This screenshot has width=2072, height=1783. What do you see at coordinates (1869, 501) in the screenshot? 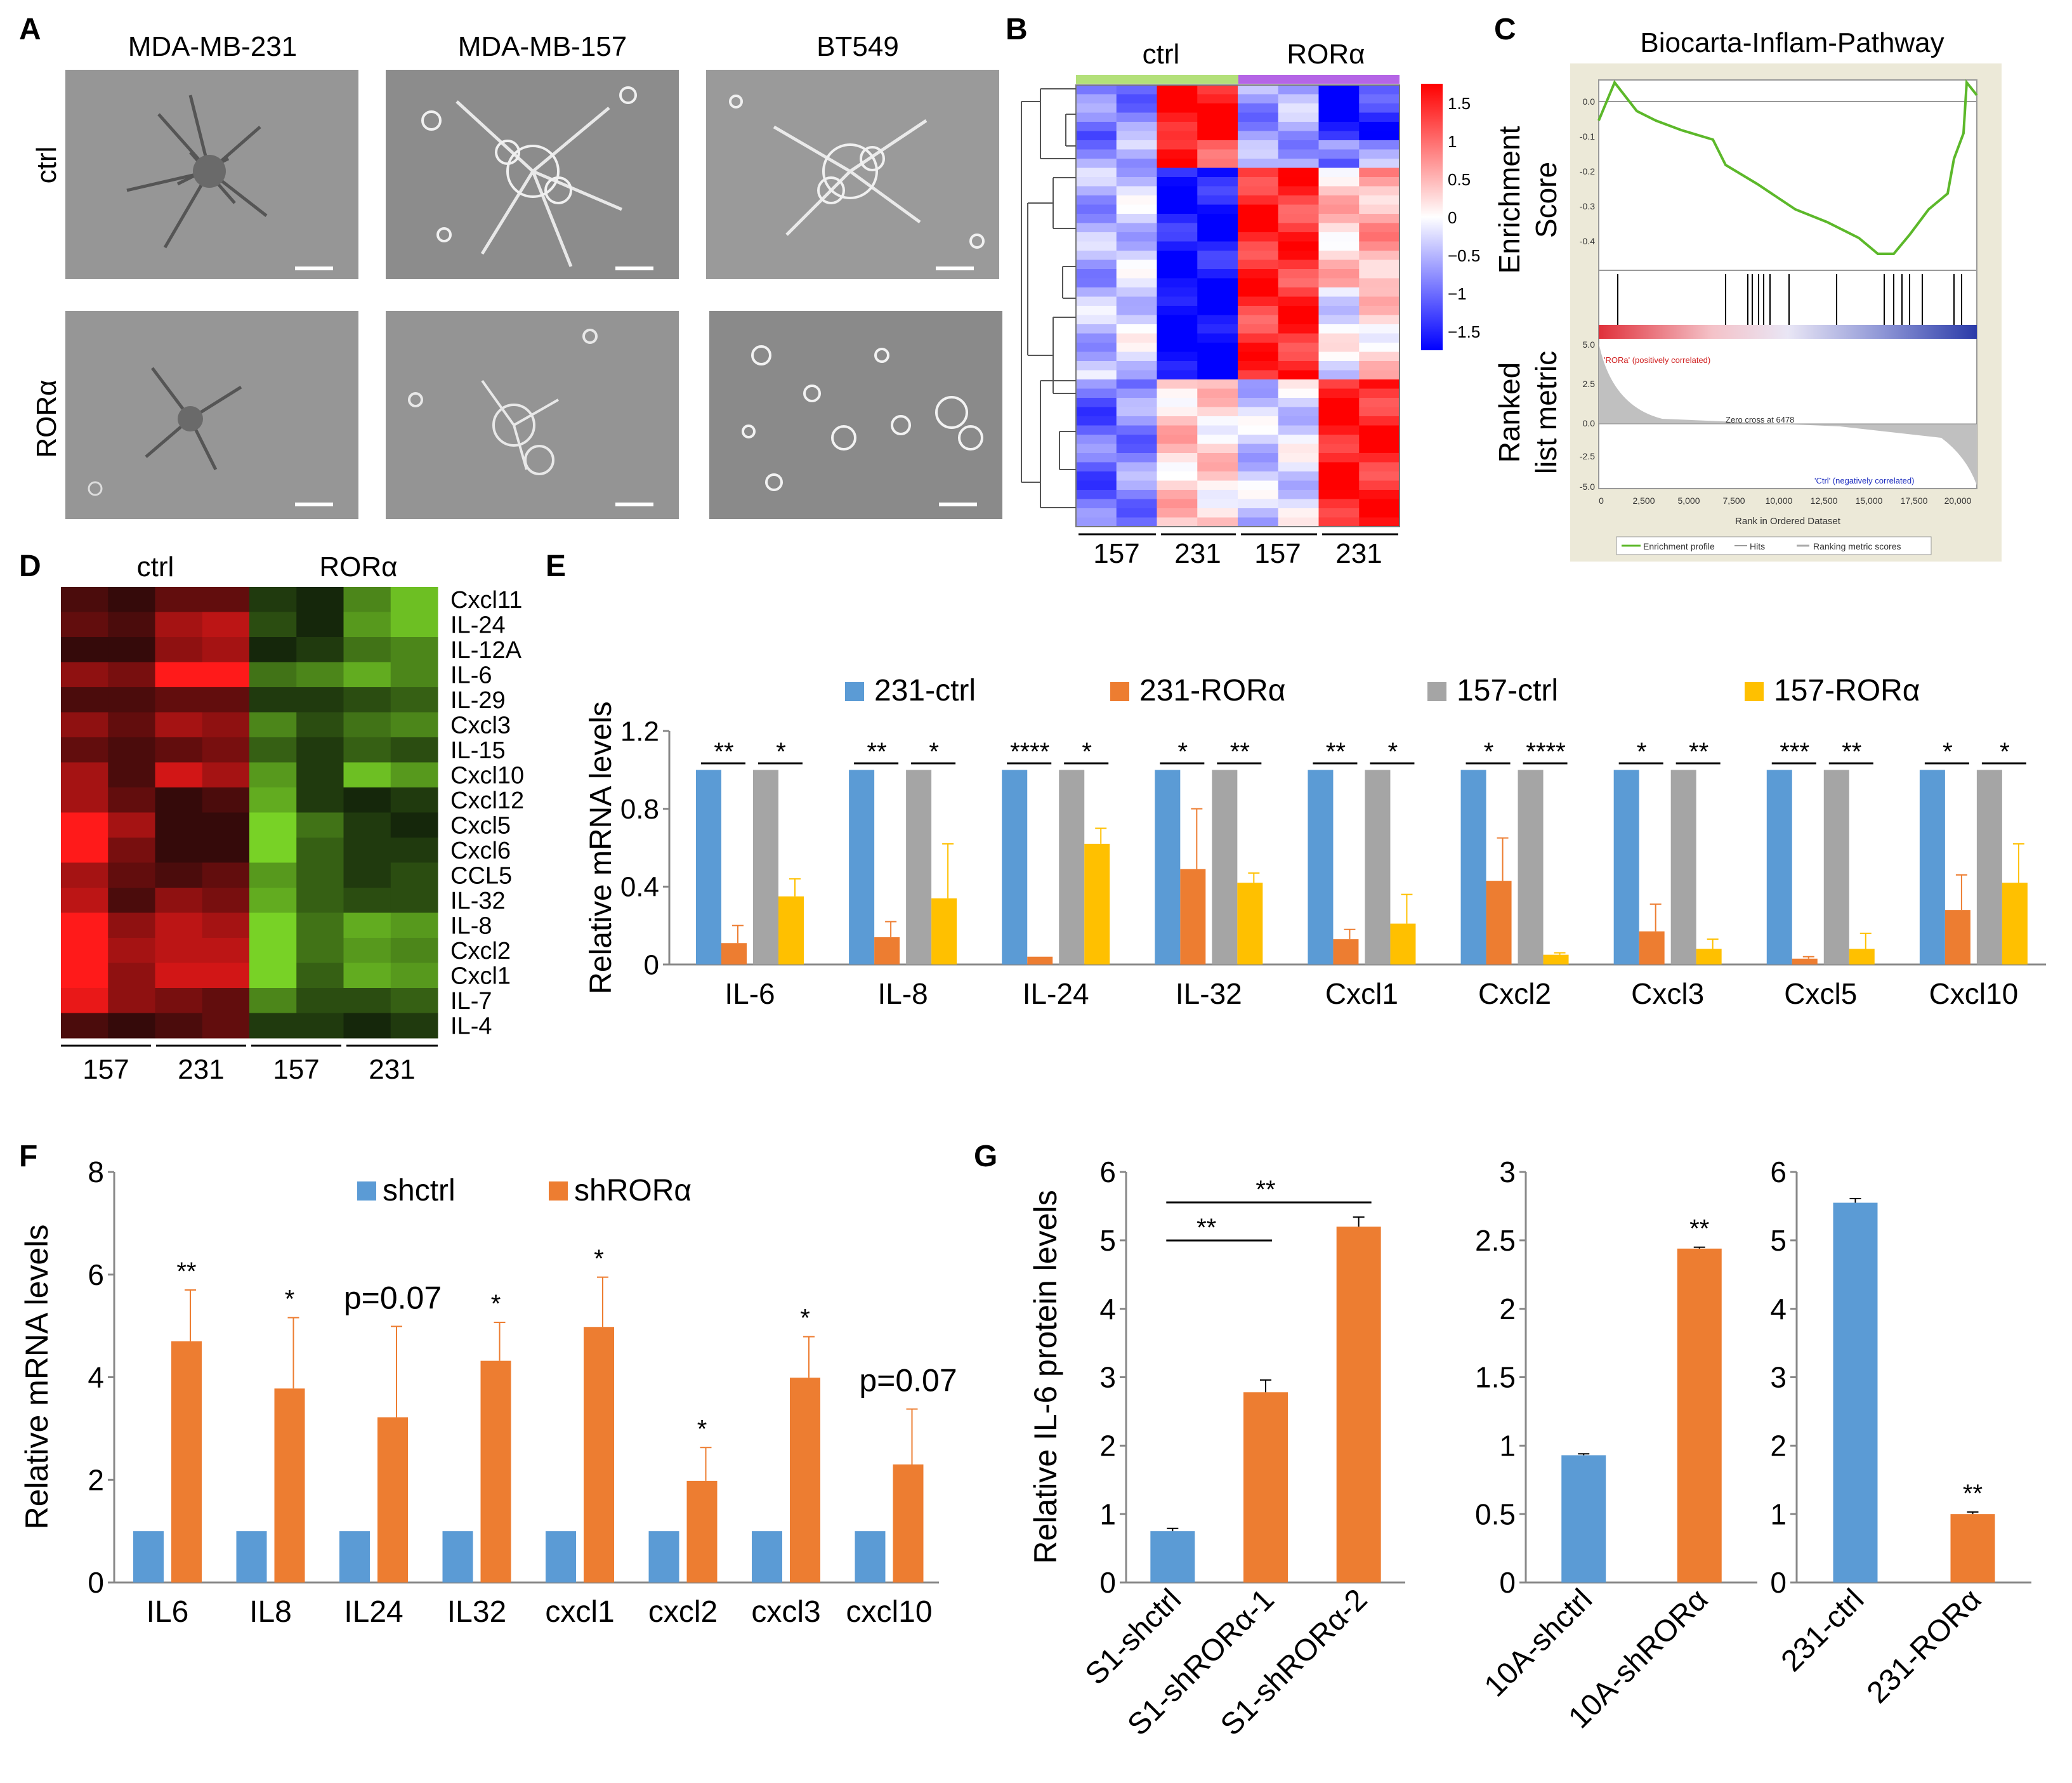
I see `svg-text: 15,000` at bounding box center [1869, 501].